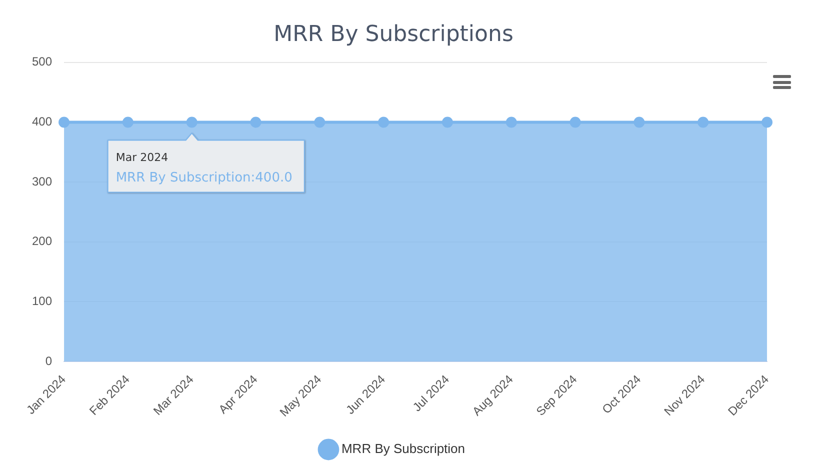 The image size is (827, 476). I want to click on y-tick-label: 0, so click(48, 361).